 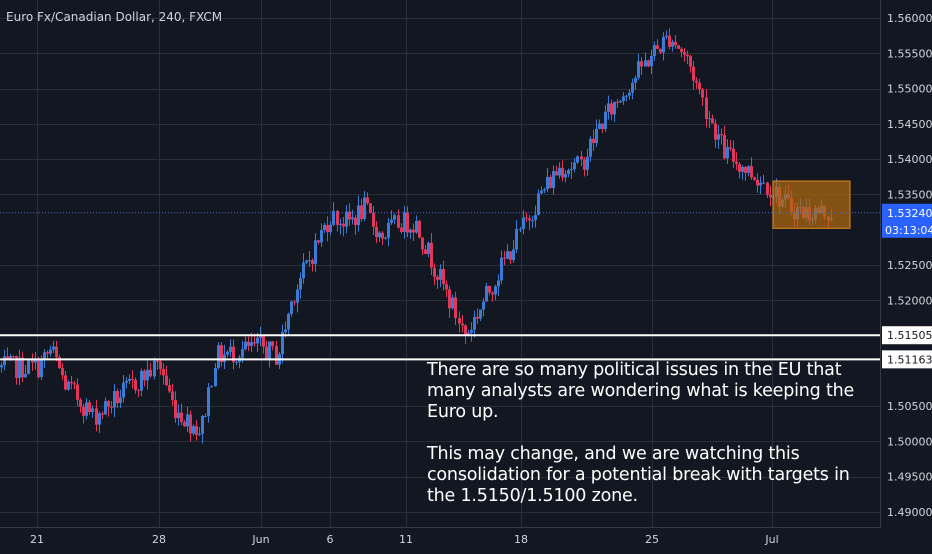 I want to click on price-tick-label: 1.49000, so click(x=909, y=512).